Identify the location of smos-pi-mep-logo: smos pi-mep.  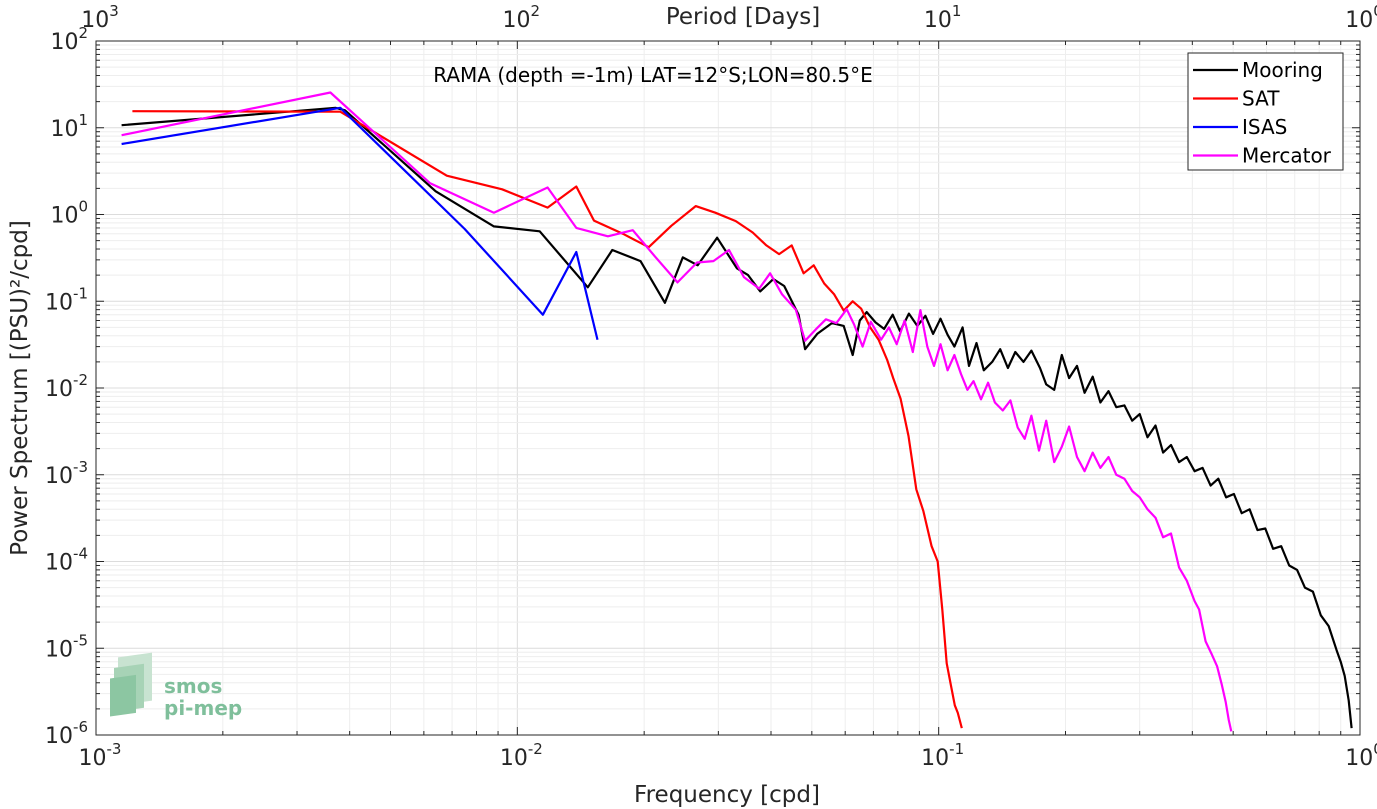
(176, 686).